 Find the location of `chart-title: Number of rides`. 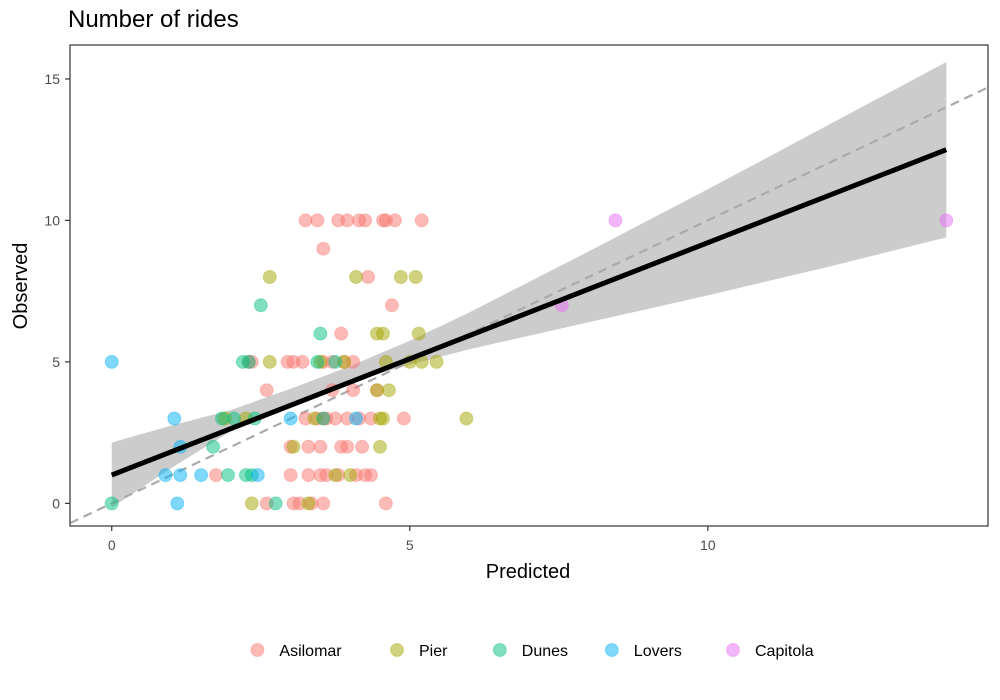

chart-title: Number of rides is located at coordinates (153, 19).